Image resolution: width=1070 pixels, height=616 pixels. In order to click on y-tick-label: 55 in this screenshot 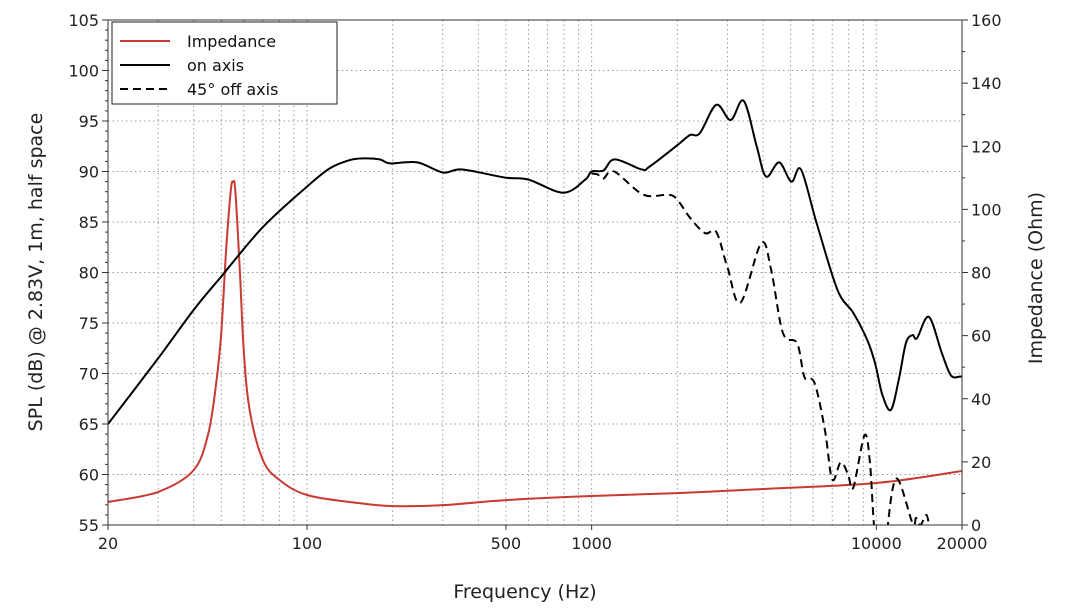, I will do `click(89, 525)`.